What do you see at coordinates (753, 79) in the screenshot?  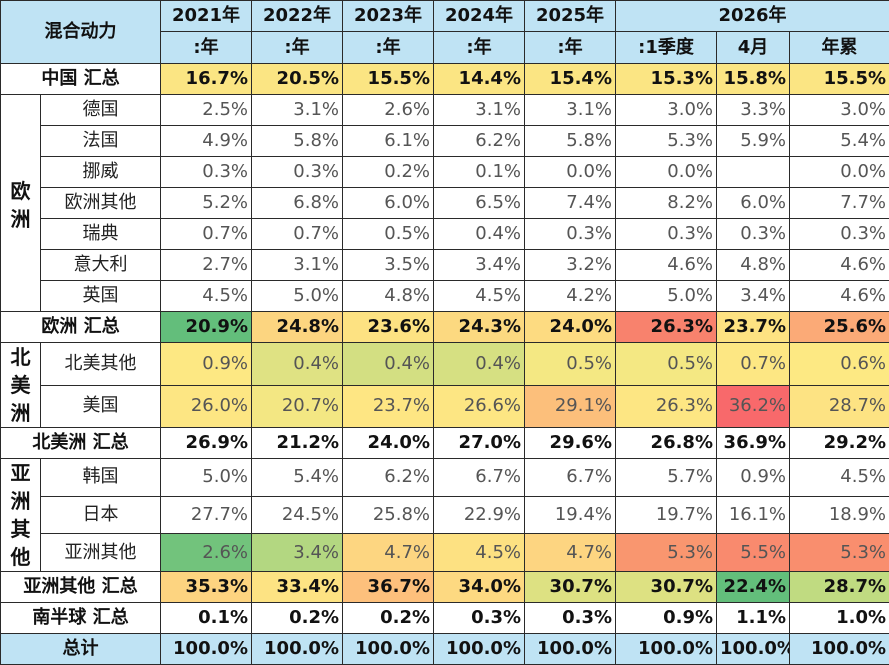 I see `cell-value: 15.8%` at bounding box center [753, 79].